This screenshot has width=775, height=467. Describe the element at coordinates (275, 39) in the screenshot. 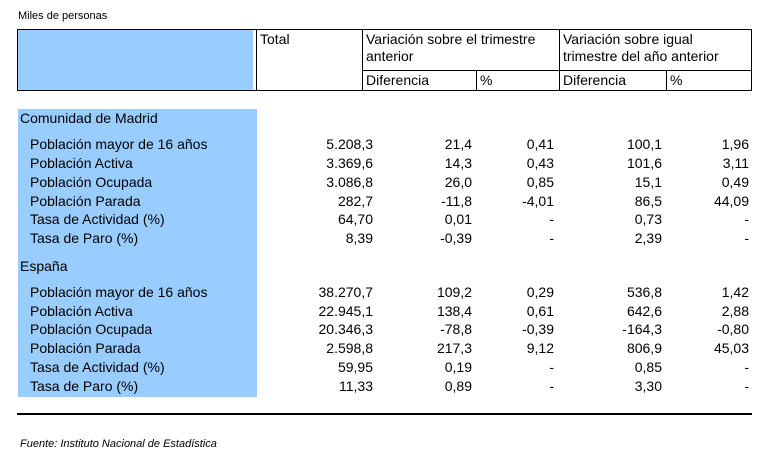

I see `header-total: Total` at that location.